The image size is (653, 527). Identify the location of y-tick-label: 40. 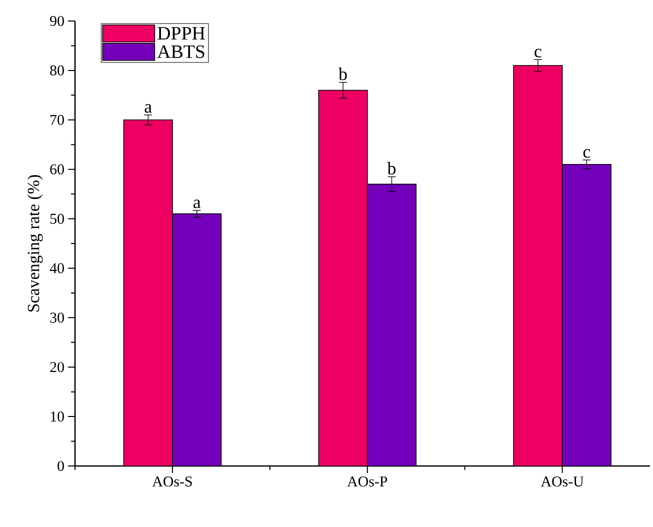
(57, 268).